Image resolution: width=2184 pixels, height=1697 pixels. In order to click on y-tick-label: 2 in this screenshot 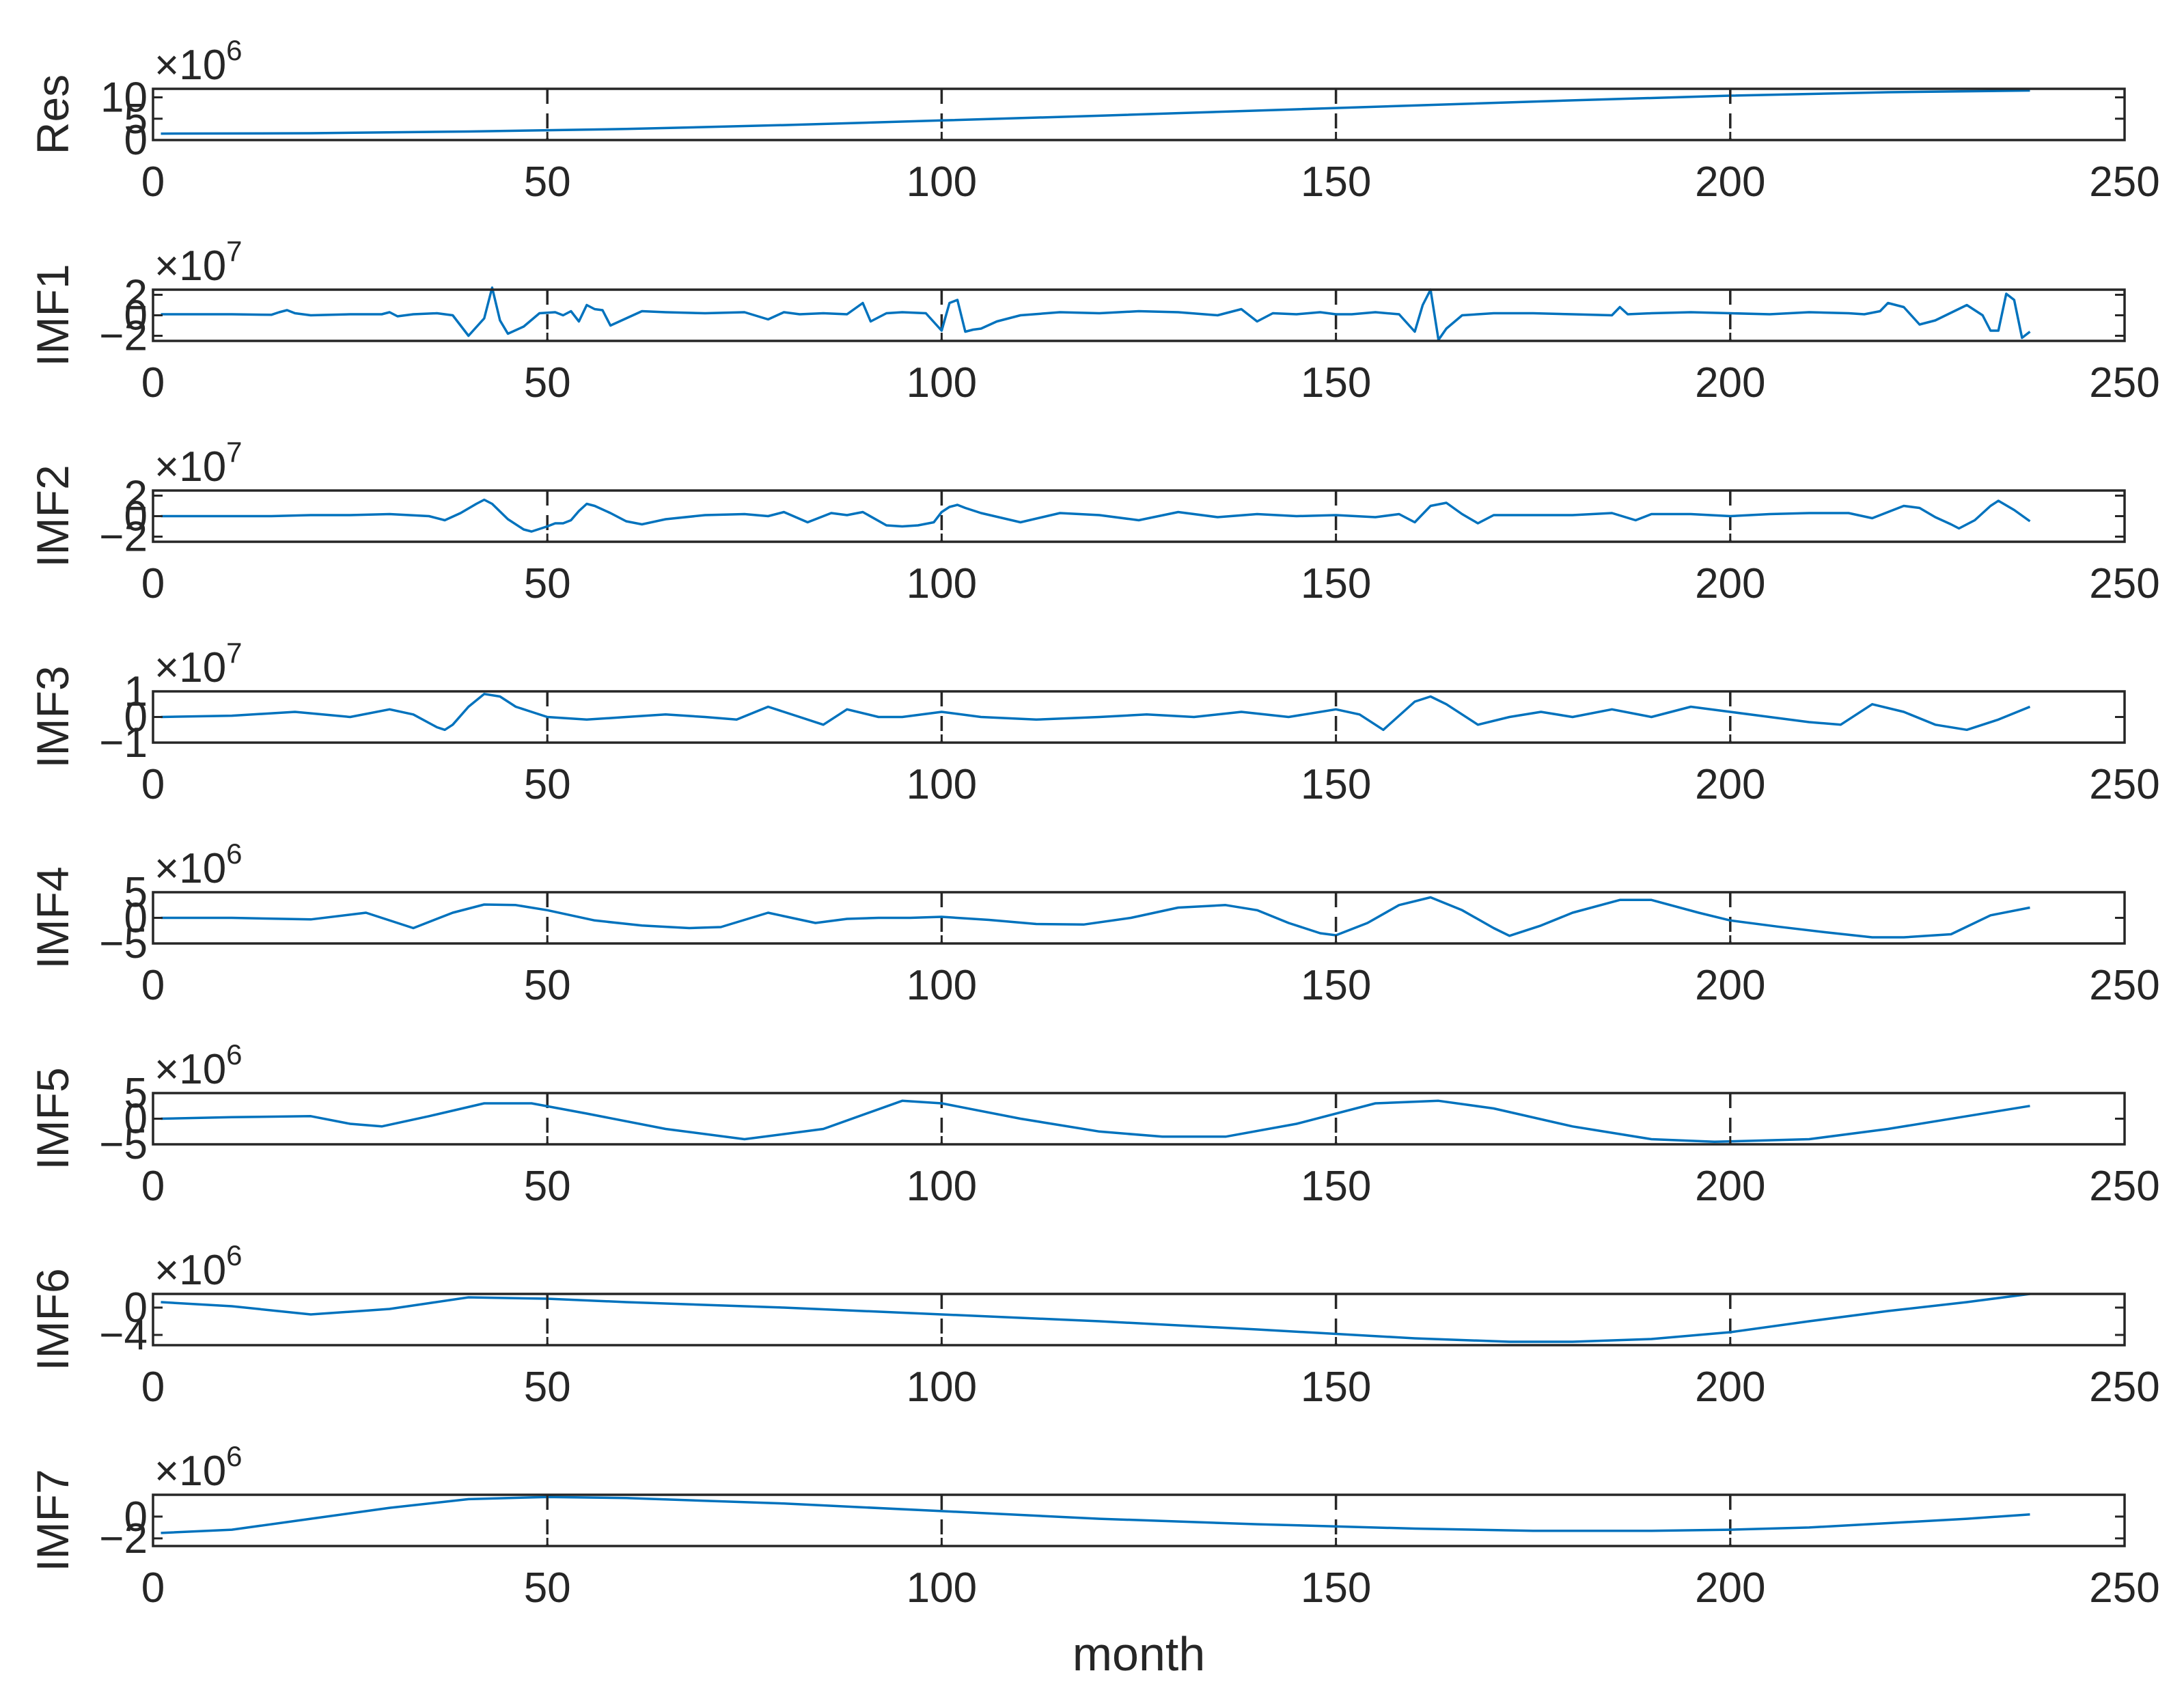, I will do `click(136, 497)`.